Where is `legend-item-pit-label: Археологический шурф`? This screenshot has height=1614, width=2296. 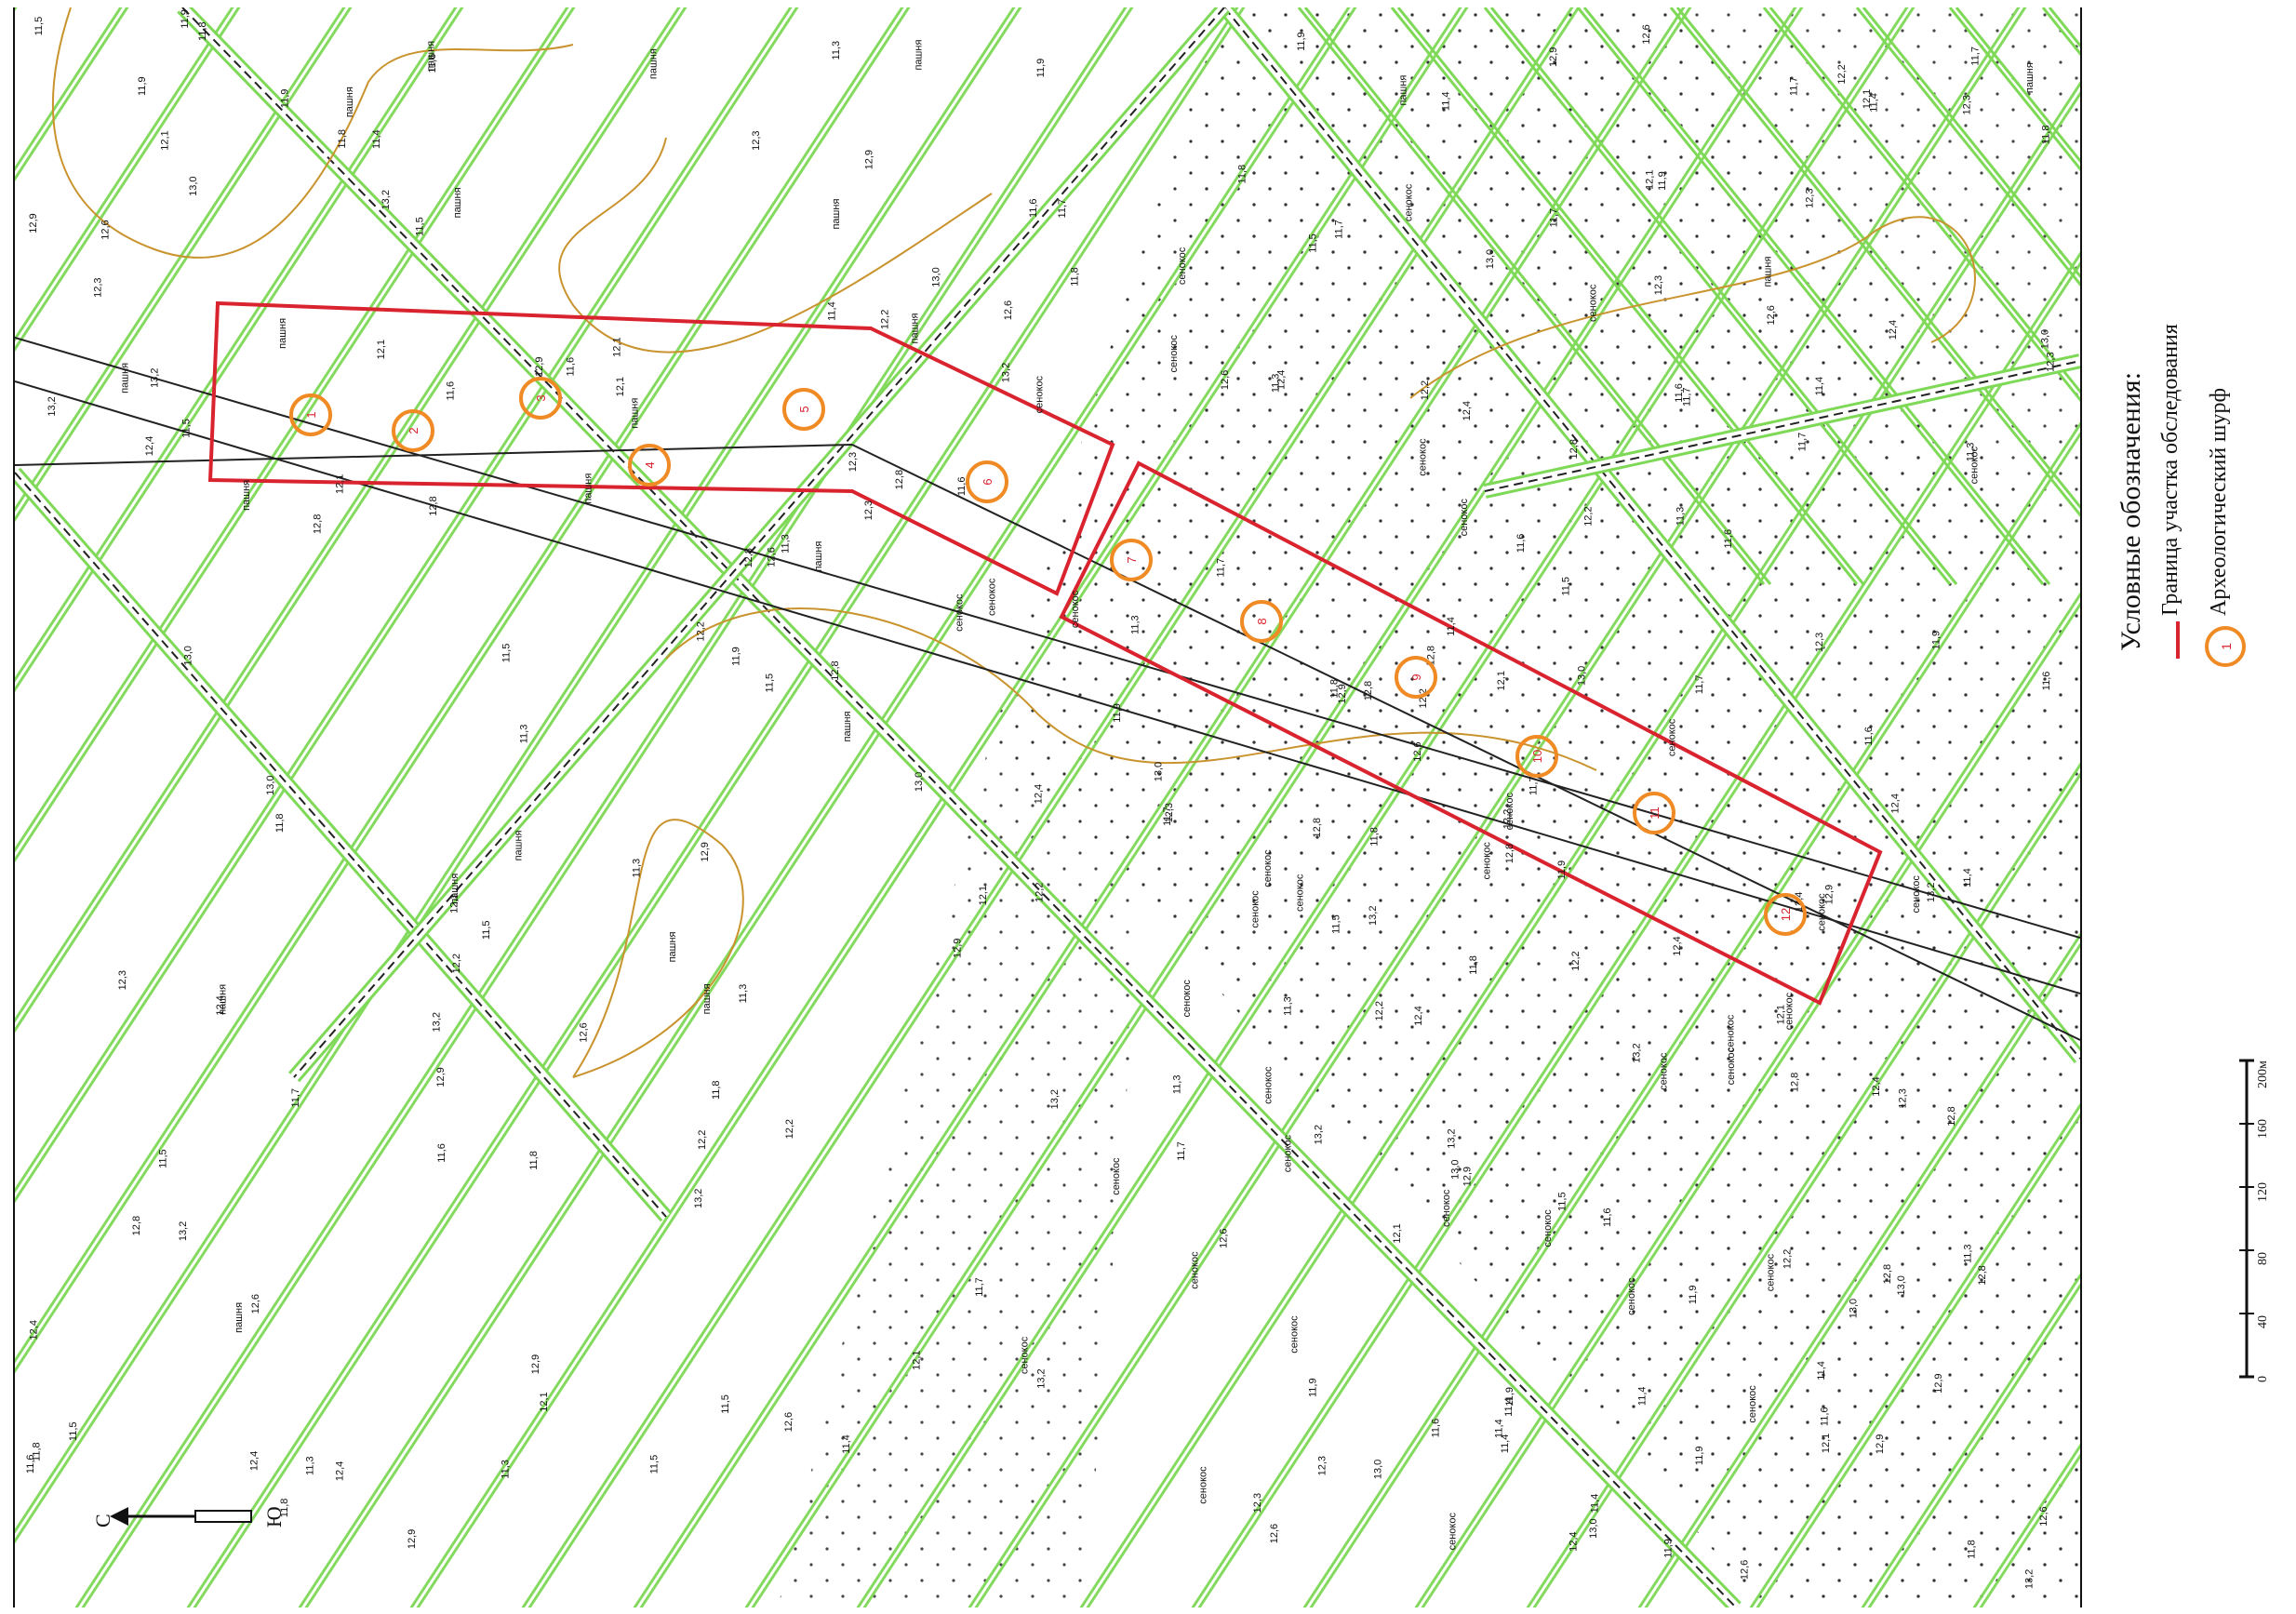 legend-item-pit-label: Археологический шурф is located at coordinates (2219, 501).